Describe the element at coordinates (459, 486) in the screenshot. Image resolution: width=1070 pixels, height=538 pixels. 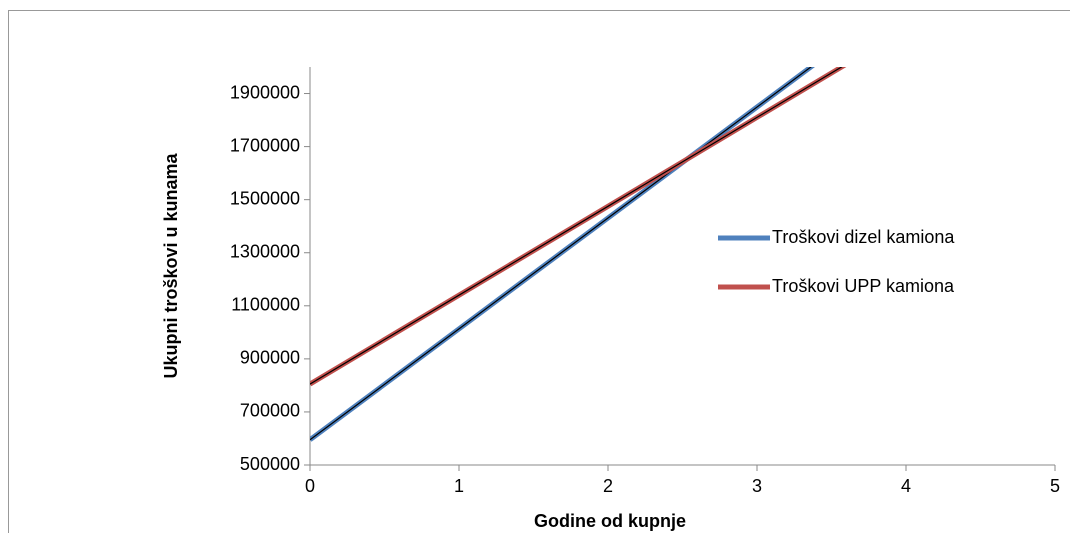
I see `x-tick-label: 1` at that location.